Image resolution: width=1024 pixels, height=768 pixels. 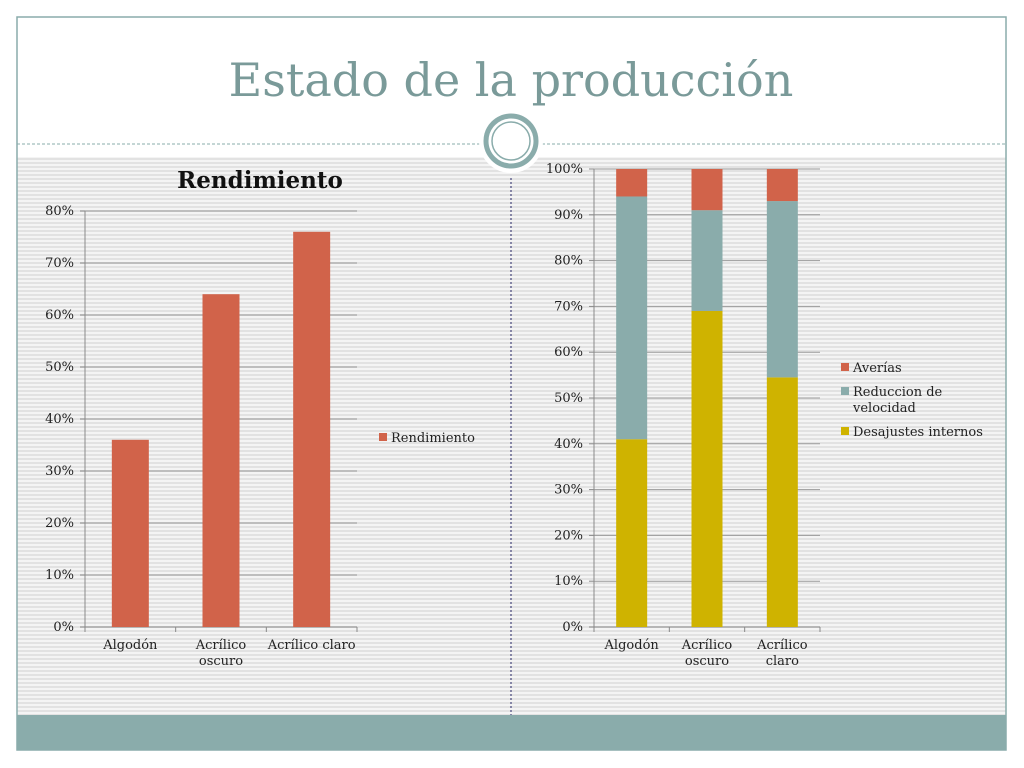 I want to click on page-title: Estado de la producción, so click(x=511, y=80).